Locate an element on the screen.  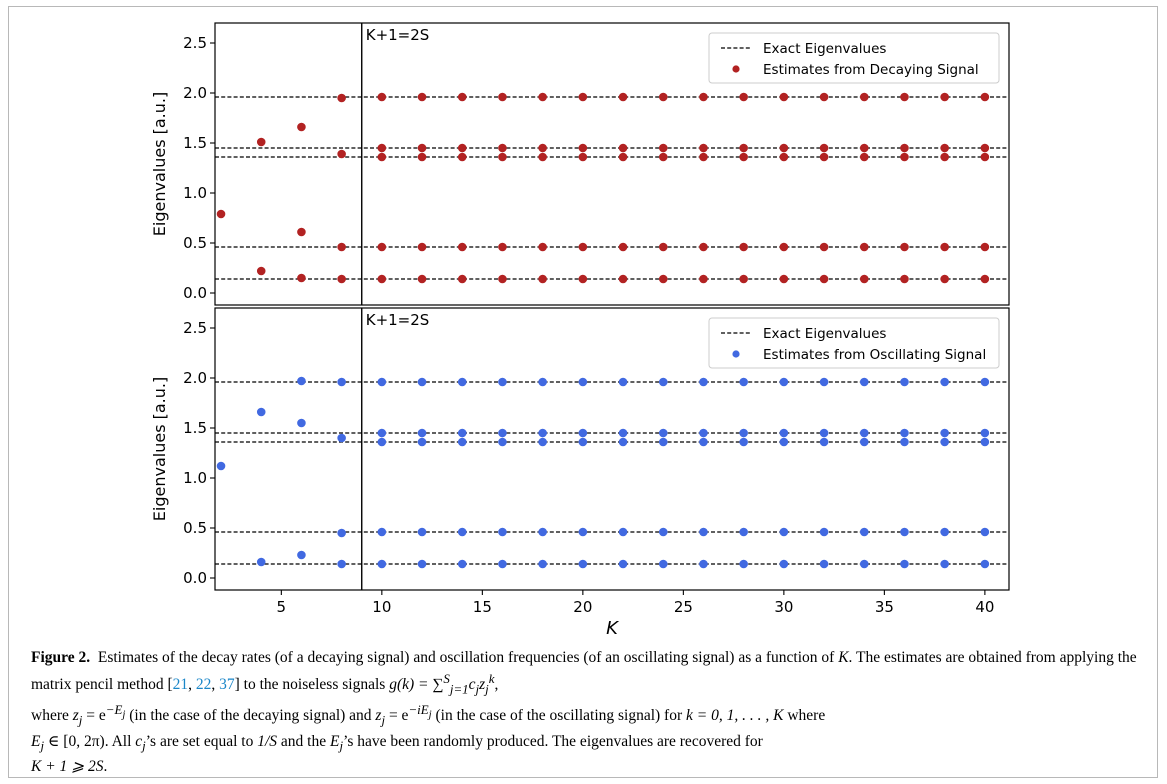
caption-text: ] to the noiseless signals is located at coordinates (312, 685).